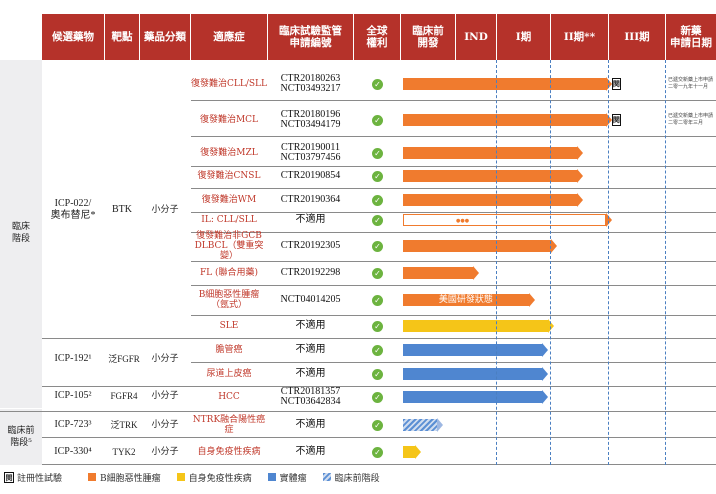  I want to click on trial-number-cell: CTR20190854, so click(310, 175).